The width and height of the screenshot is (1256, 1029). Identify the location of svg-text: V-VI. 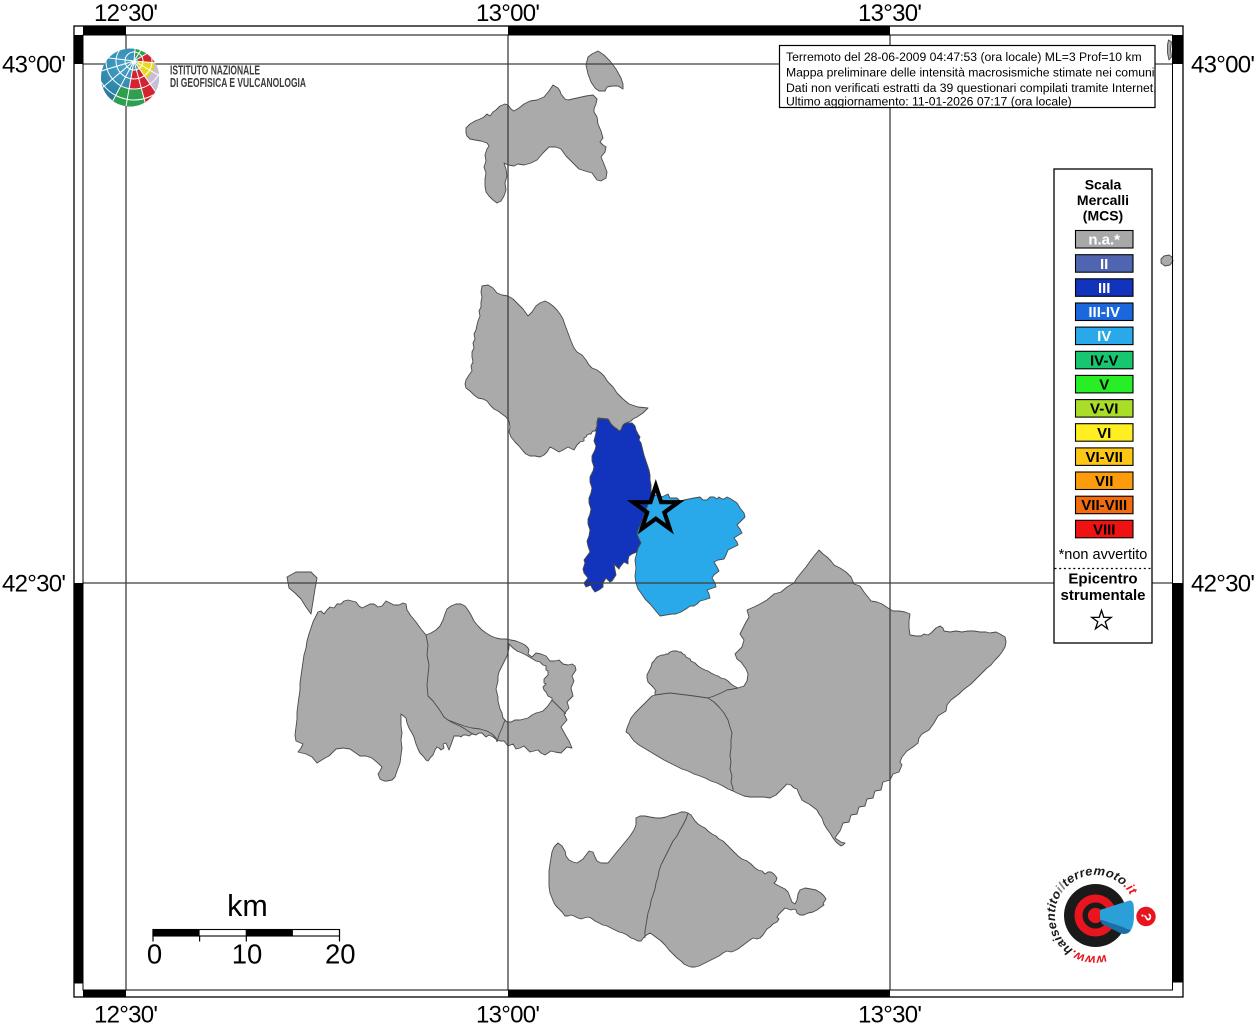
(1104, 409).